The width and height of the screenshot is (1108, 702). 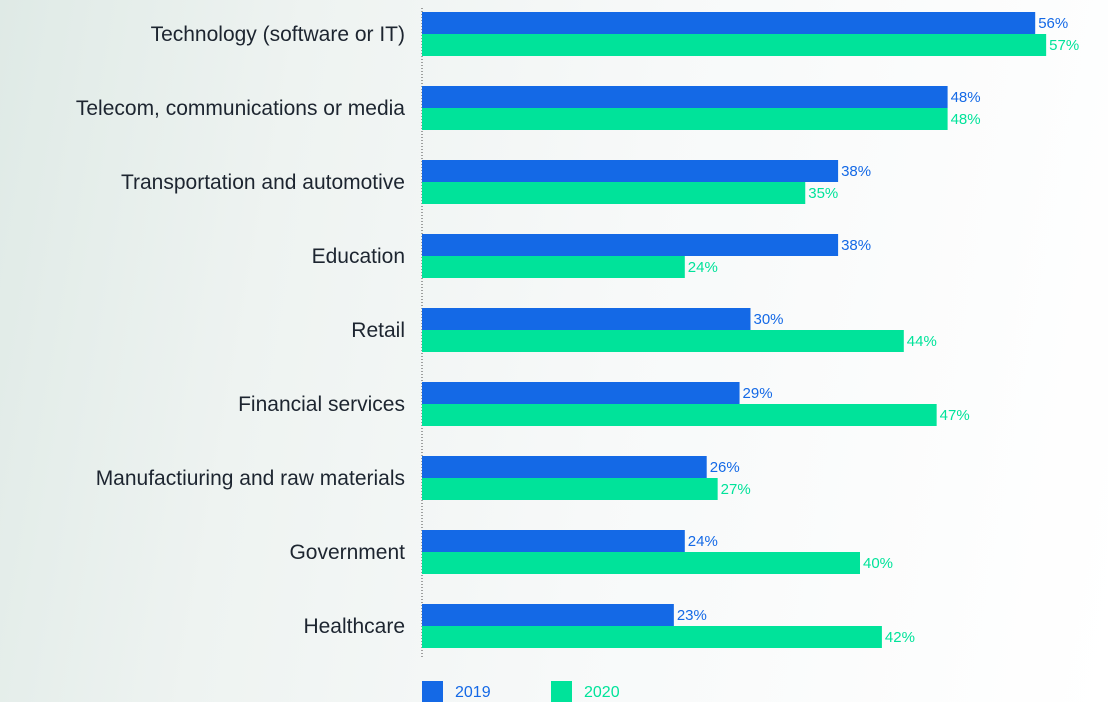 What do you see at coordinates (878, 563) in the screenshot?
I see `value-label-2020: 40%` at bounding box center [878, 563].